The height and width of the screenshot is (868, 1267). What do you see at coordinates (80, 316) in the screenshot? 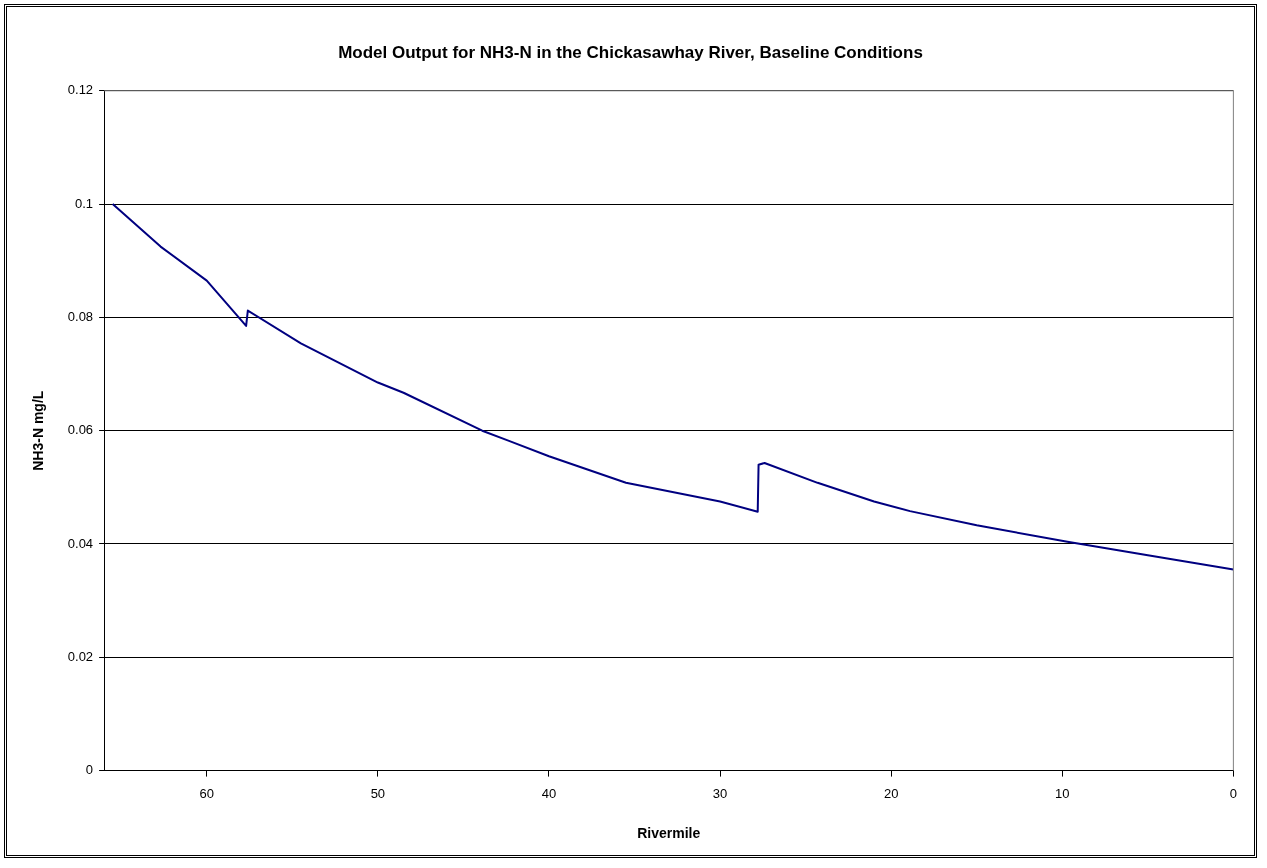
I see `y-tick-label: 0.08` at bounding box center [80, 316].